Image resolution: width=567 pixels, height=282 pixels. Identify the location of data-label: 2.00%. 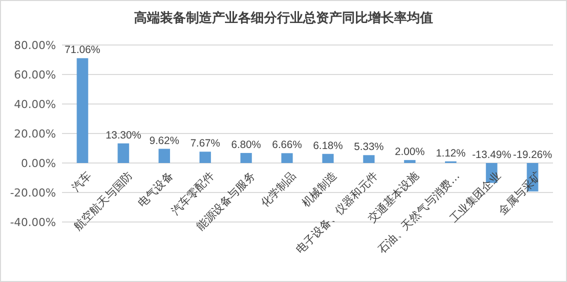
(409, 152).